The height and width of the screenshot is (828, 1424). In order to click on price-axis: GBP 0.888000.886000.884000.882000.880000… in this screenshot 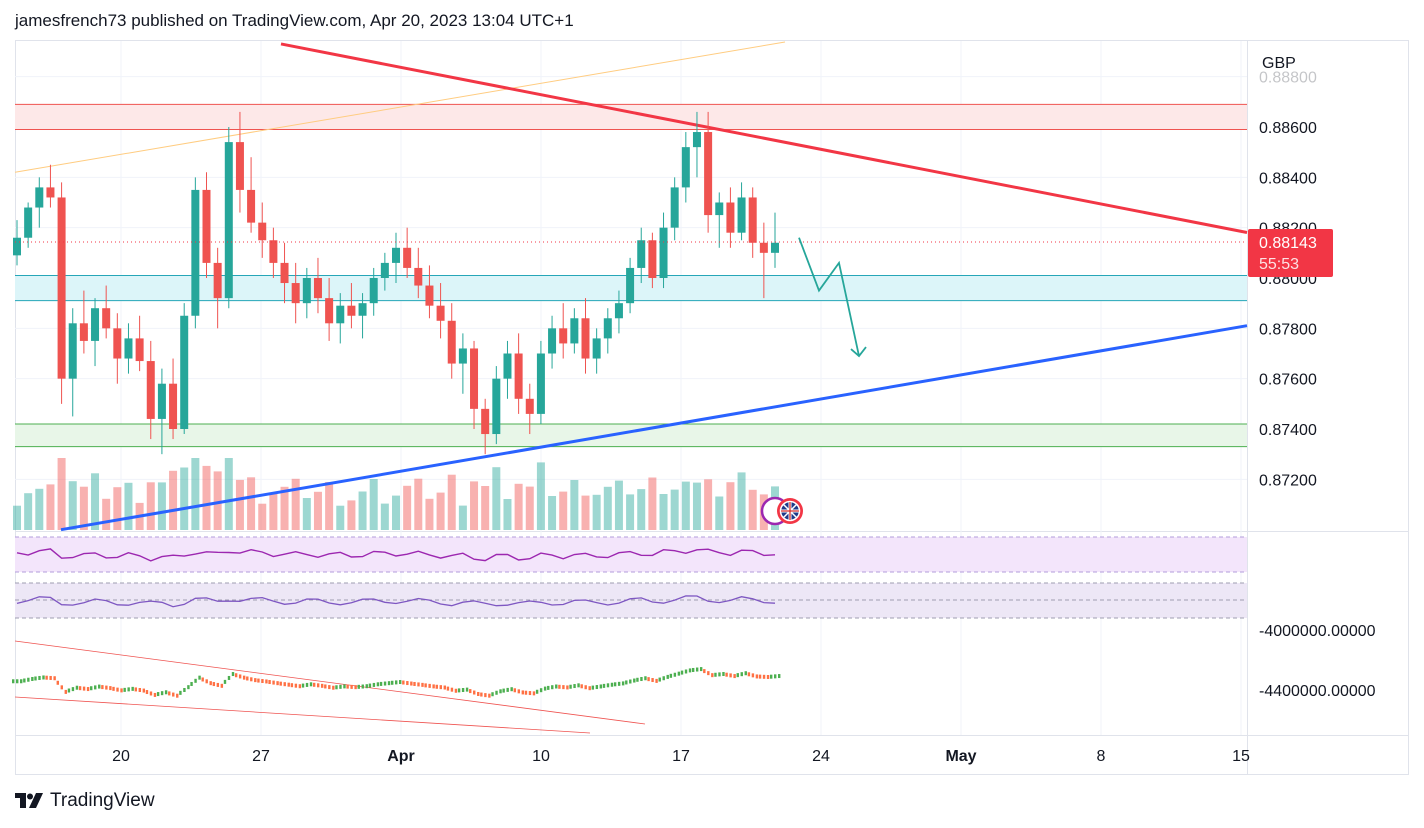, I will do `click(1288, 272)`.